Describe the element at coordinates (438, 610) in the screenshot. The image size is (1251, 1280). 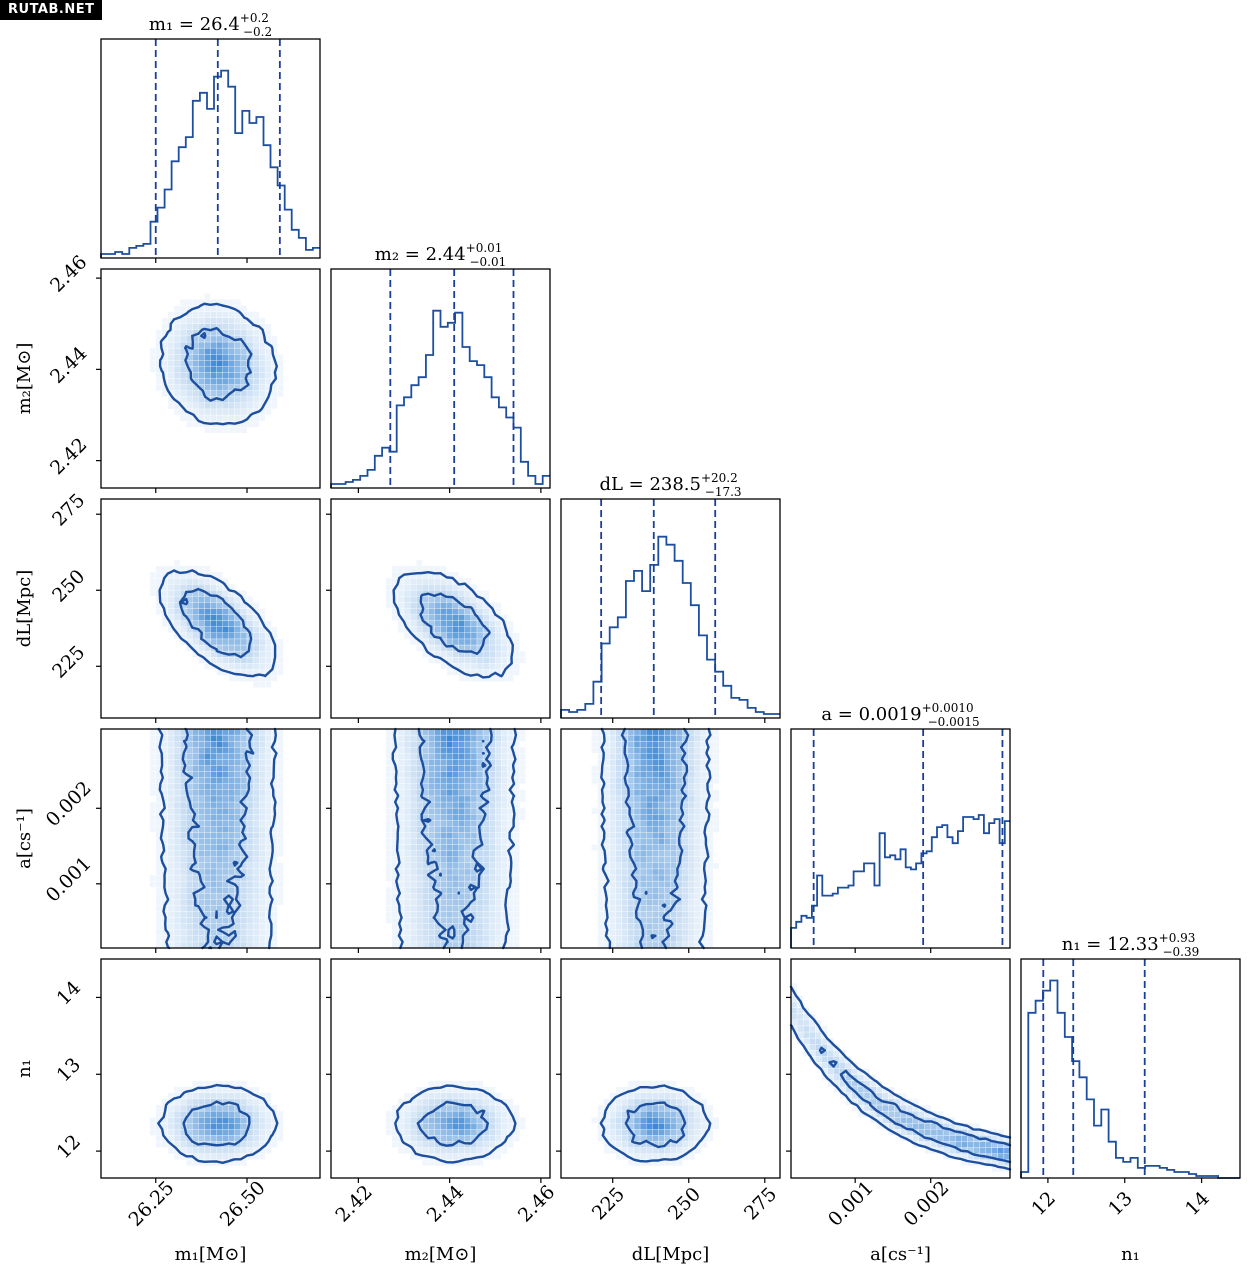
I see `density-panel-m2-dL` at that location.